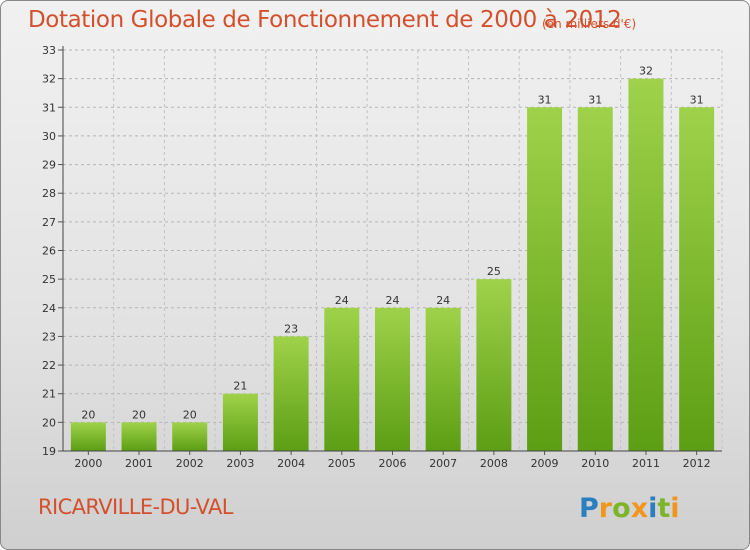 Image resolution: width=750 pixels, height=550 pixels. Describe the element at coordinates (494, 271) in the screenshot. I see `data-label: 25` at that location.